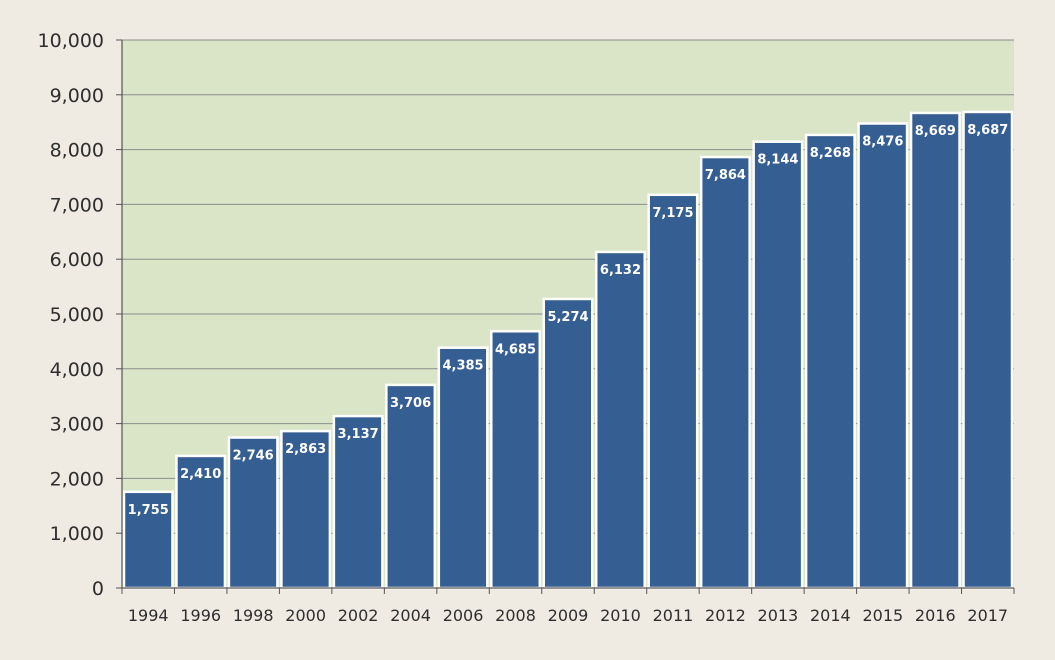  Describe the element at coordinates (987, 130) in the screenshot. I see `data-label: 8,687` at that location.